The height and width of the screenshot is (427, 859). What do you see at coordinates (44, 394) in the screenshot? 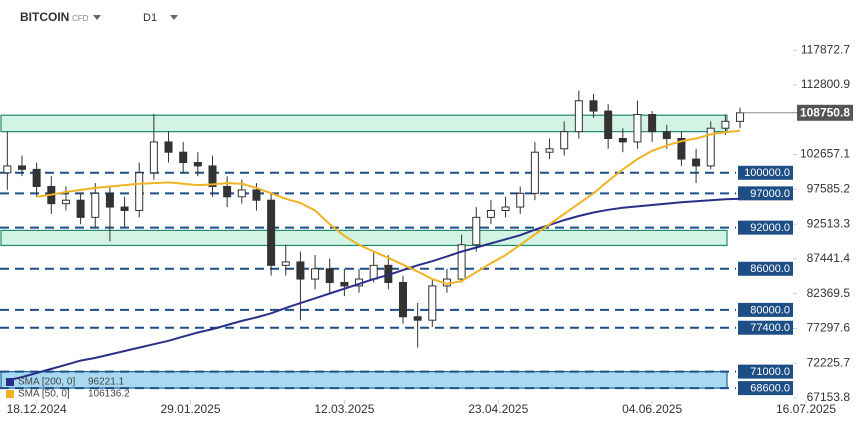
I see `legend-name: SMA [50, 0]` at bounding box center [44, 394].